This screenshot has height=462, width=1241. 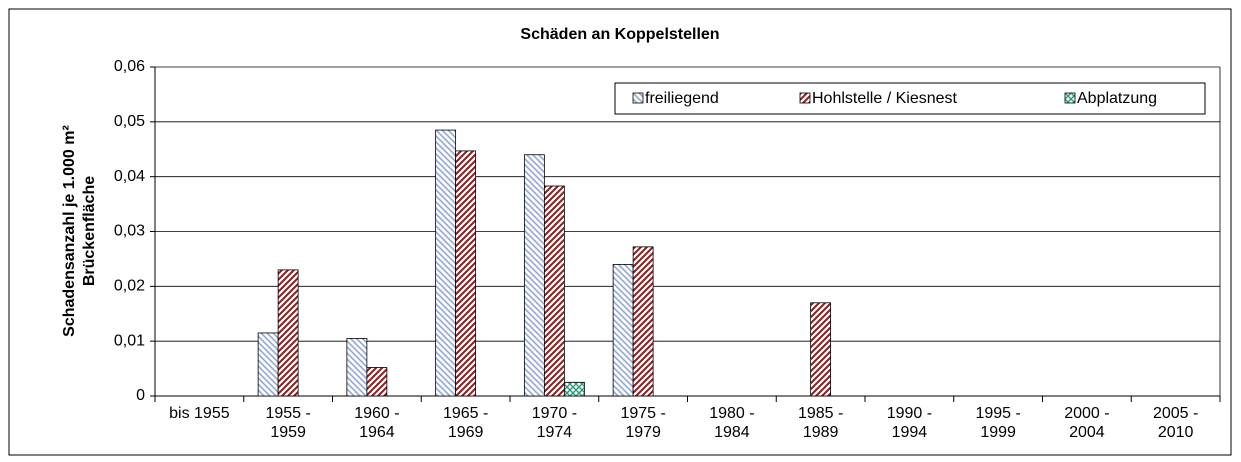 What do you see at coordinates (129, 66) in the screenshot?
I see `y-tick-label: 0,06` at bounding box center [129, 66].